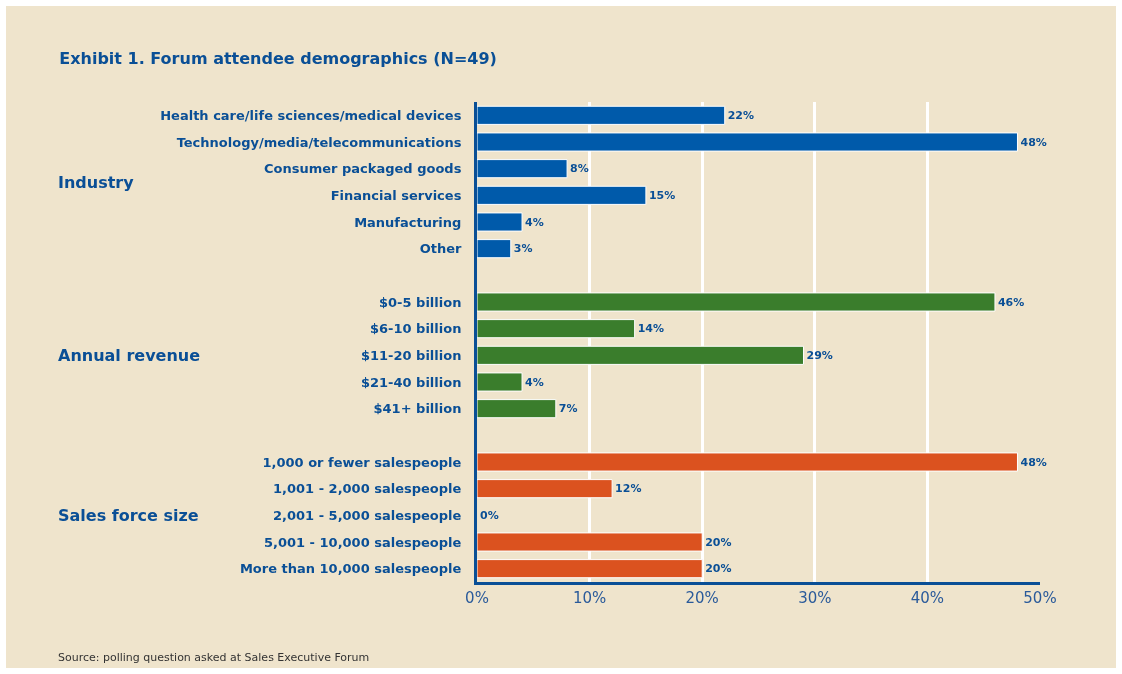 This screenshot has width=1122, height=674. Describe the element at coordinates (579, 169) in the screenshot. I see `data-label: 8%` at that location.